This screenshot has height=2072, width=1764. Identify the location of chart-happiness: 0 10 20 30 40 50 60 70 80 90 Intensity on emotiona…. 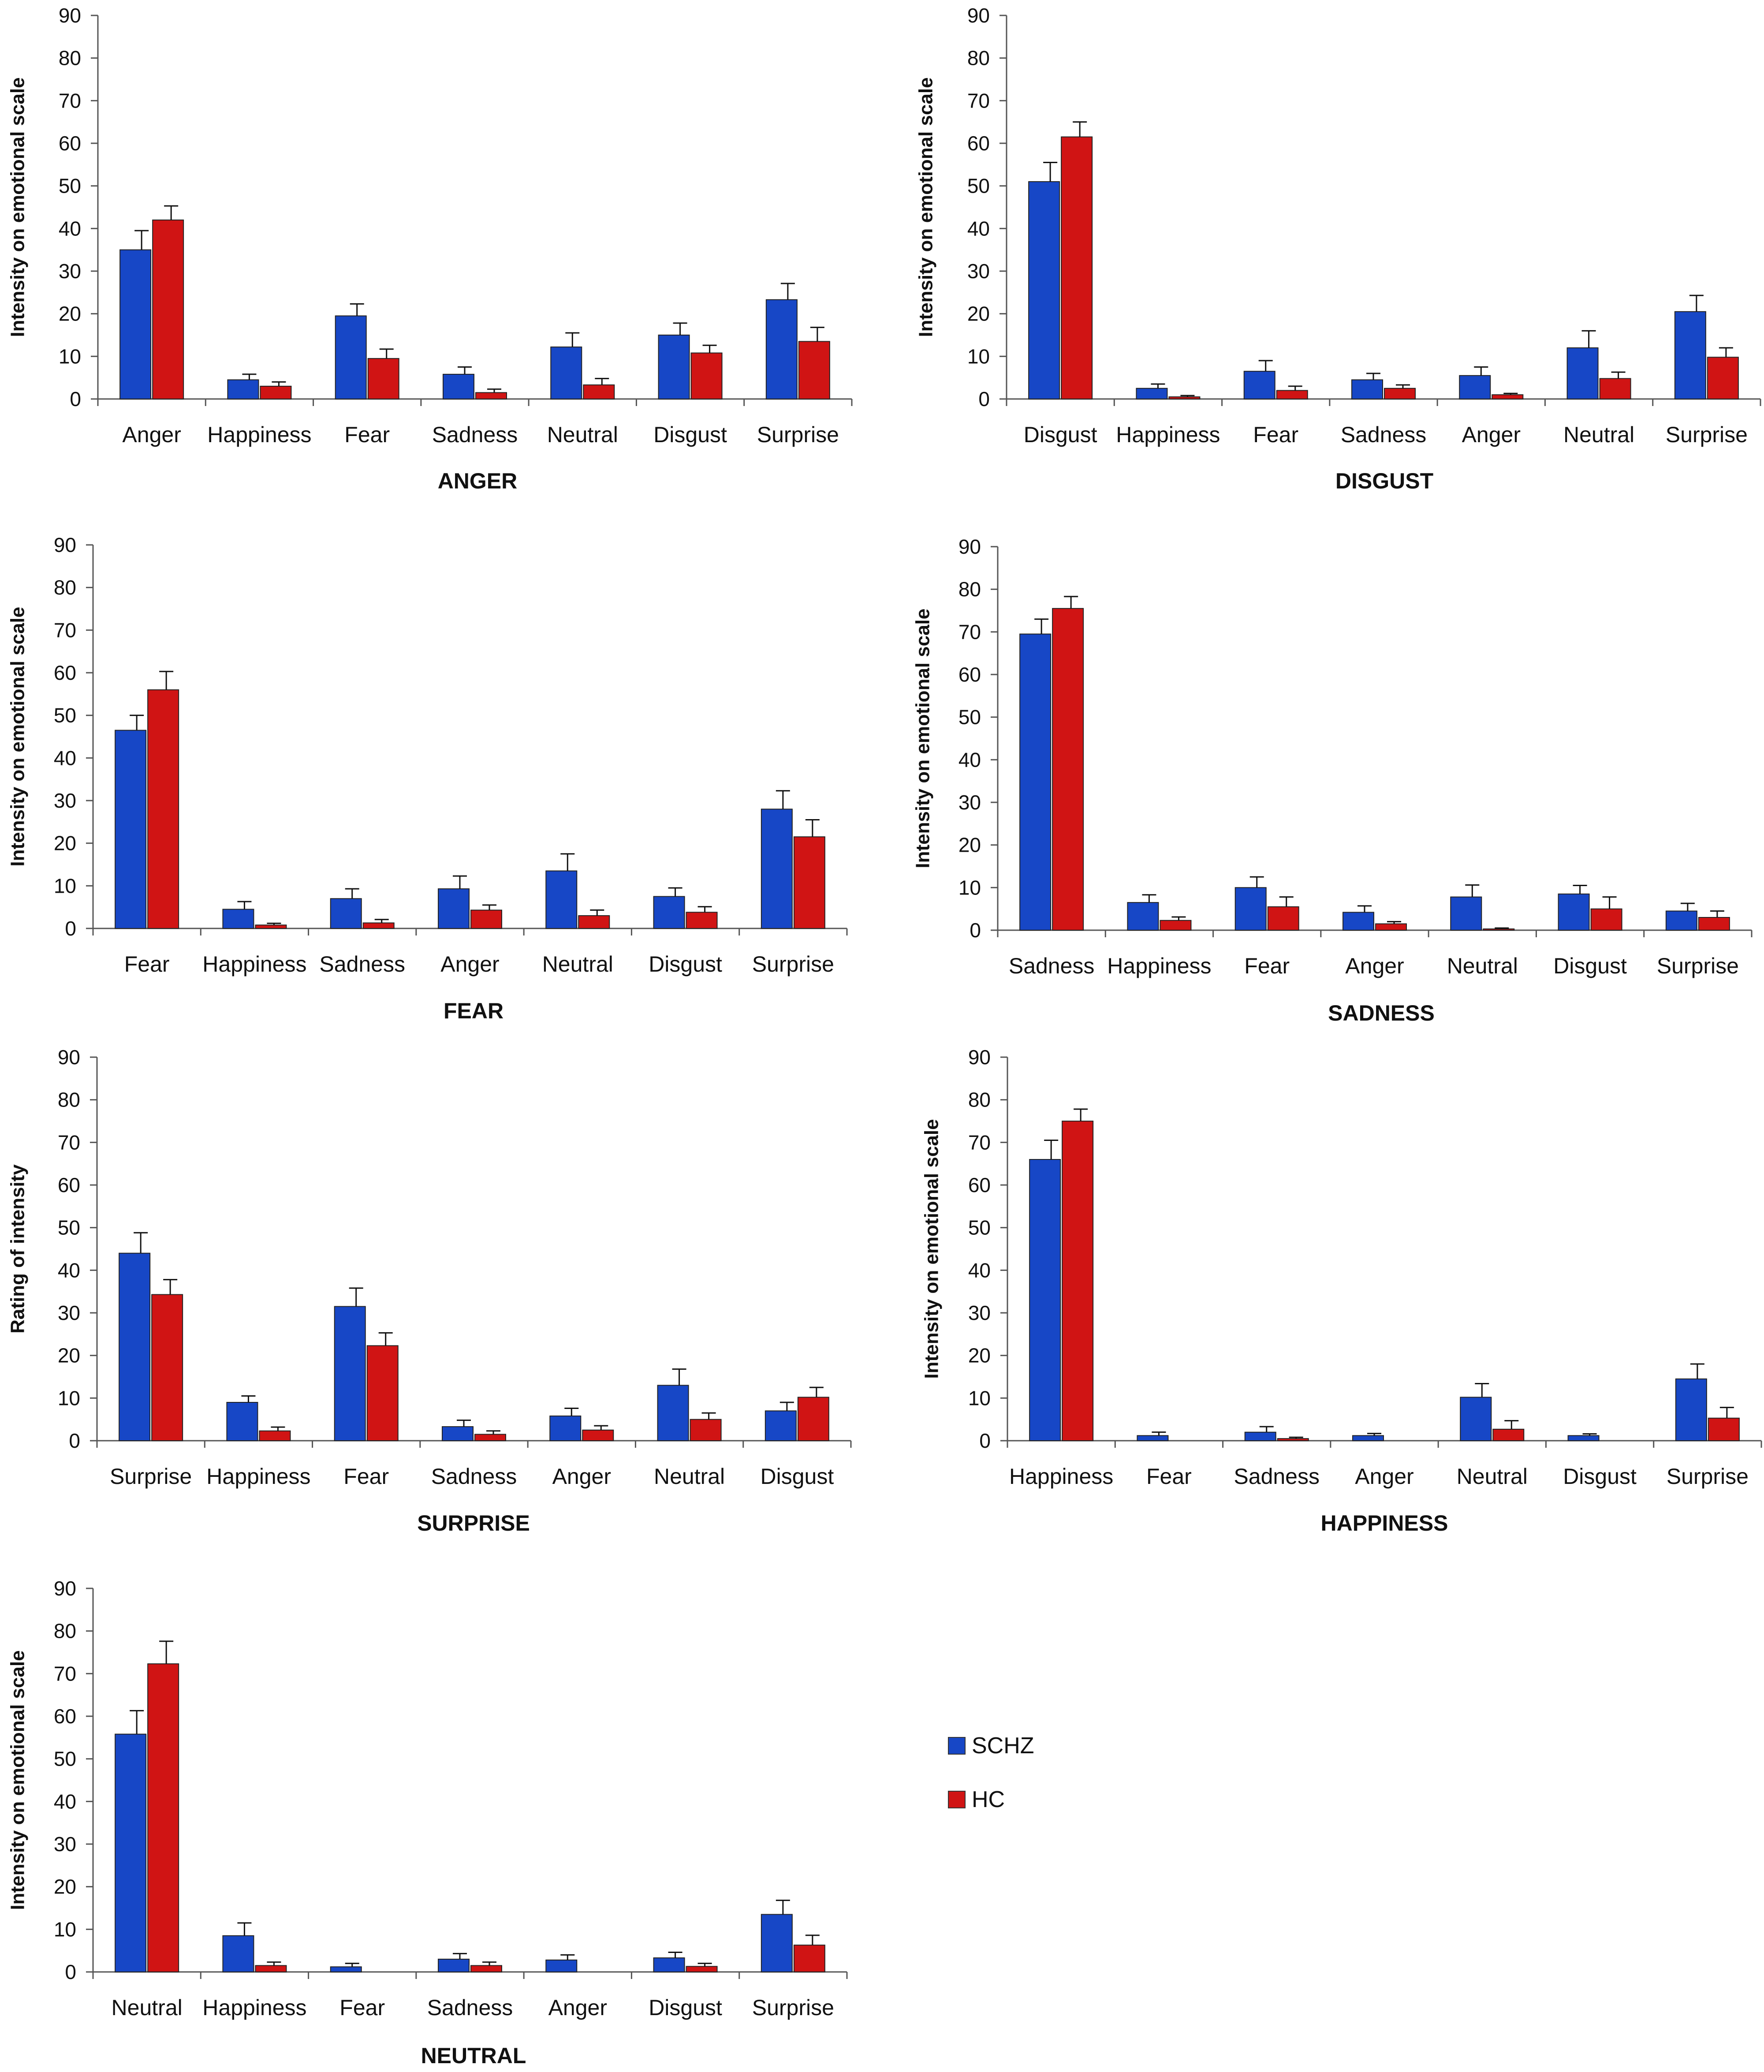
(1341, 1290).